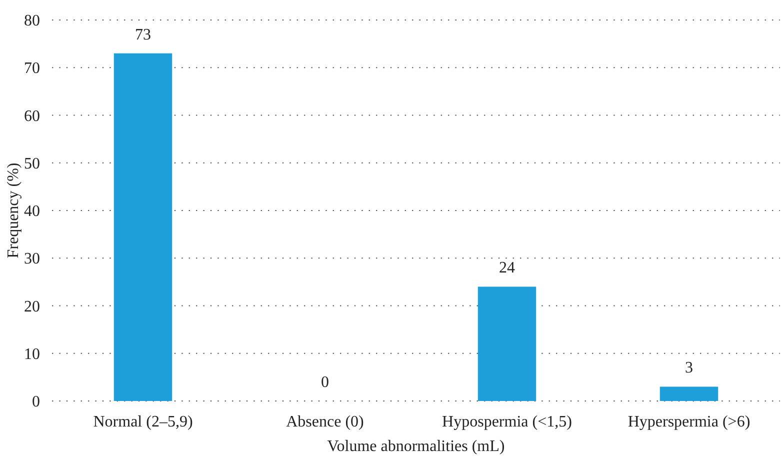 The image size is (784, 459). Describe the element at coordinates (325, 422) in the screenshot. I see `x-tick-label: Absence (0)` at that location.